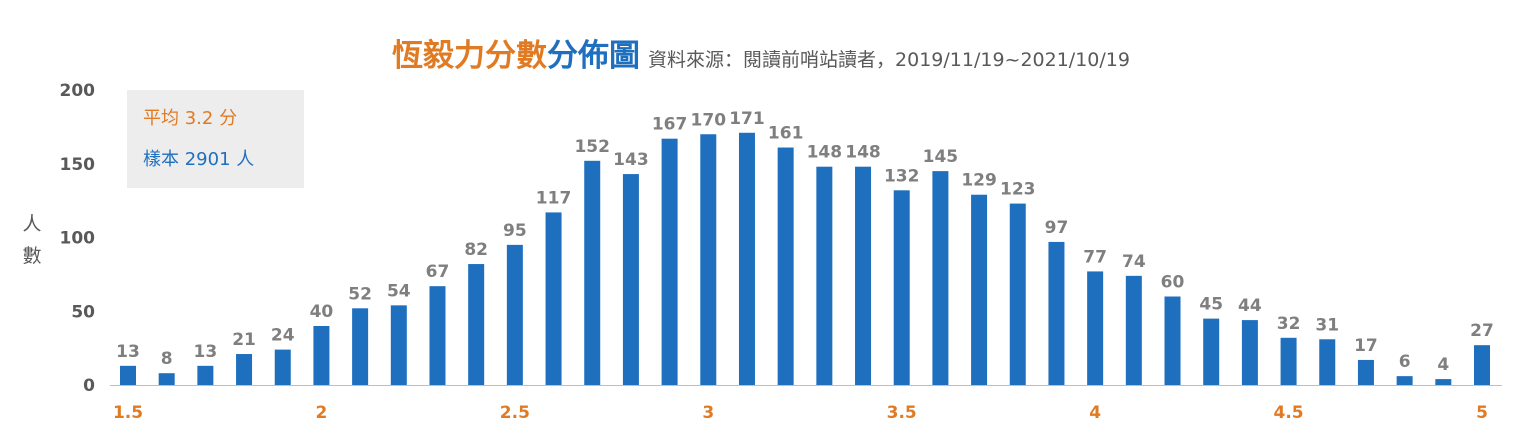 Image resolution: width=1522 pixels, height=435 pixels. Describe the element at coordinates (1250, 306) in the screenshot. I see `data-label: 44` at that location.